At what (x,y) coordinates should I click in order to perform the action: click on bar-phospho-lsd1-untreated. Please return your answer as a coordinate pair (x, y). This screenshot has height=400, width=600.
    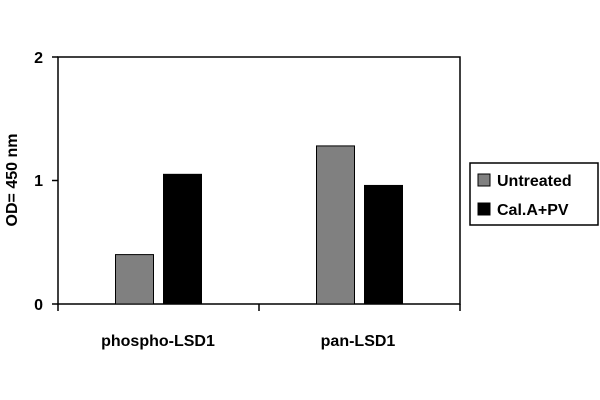
    Looking at the image, I should click on (134, 279).